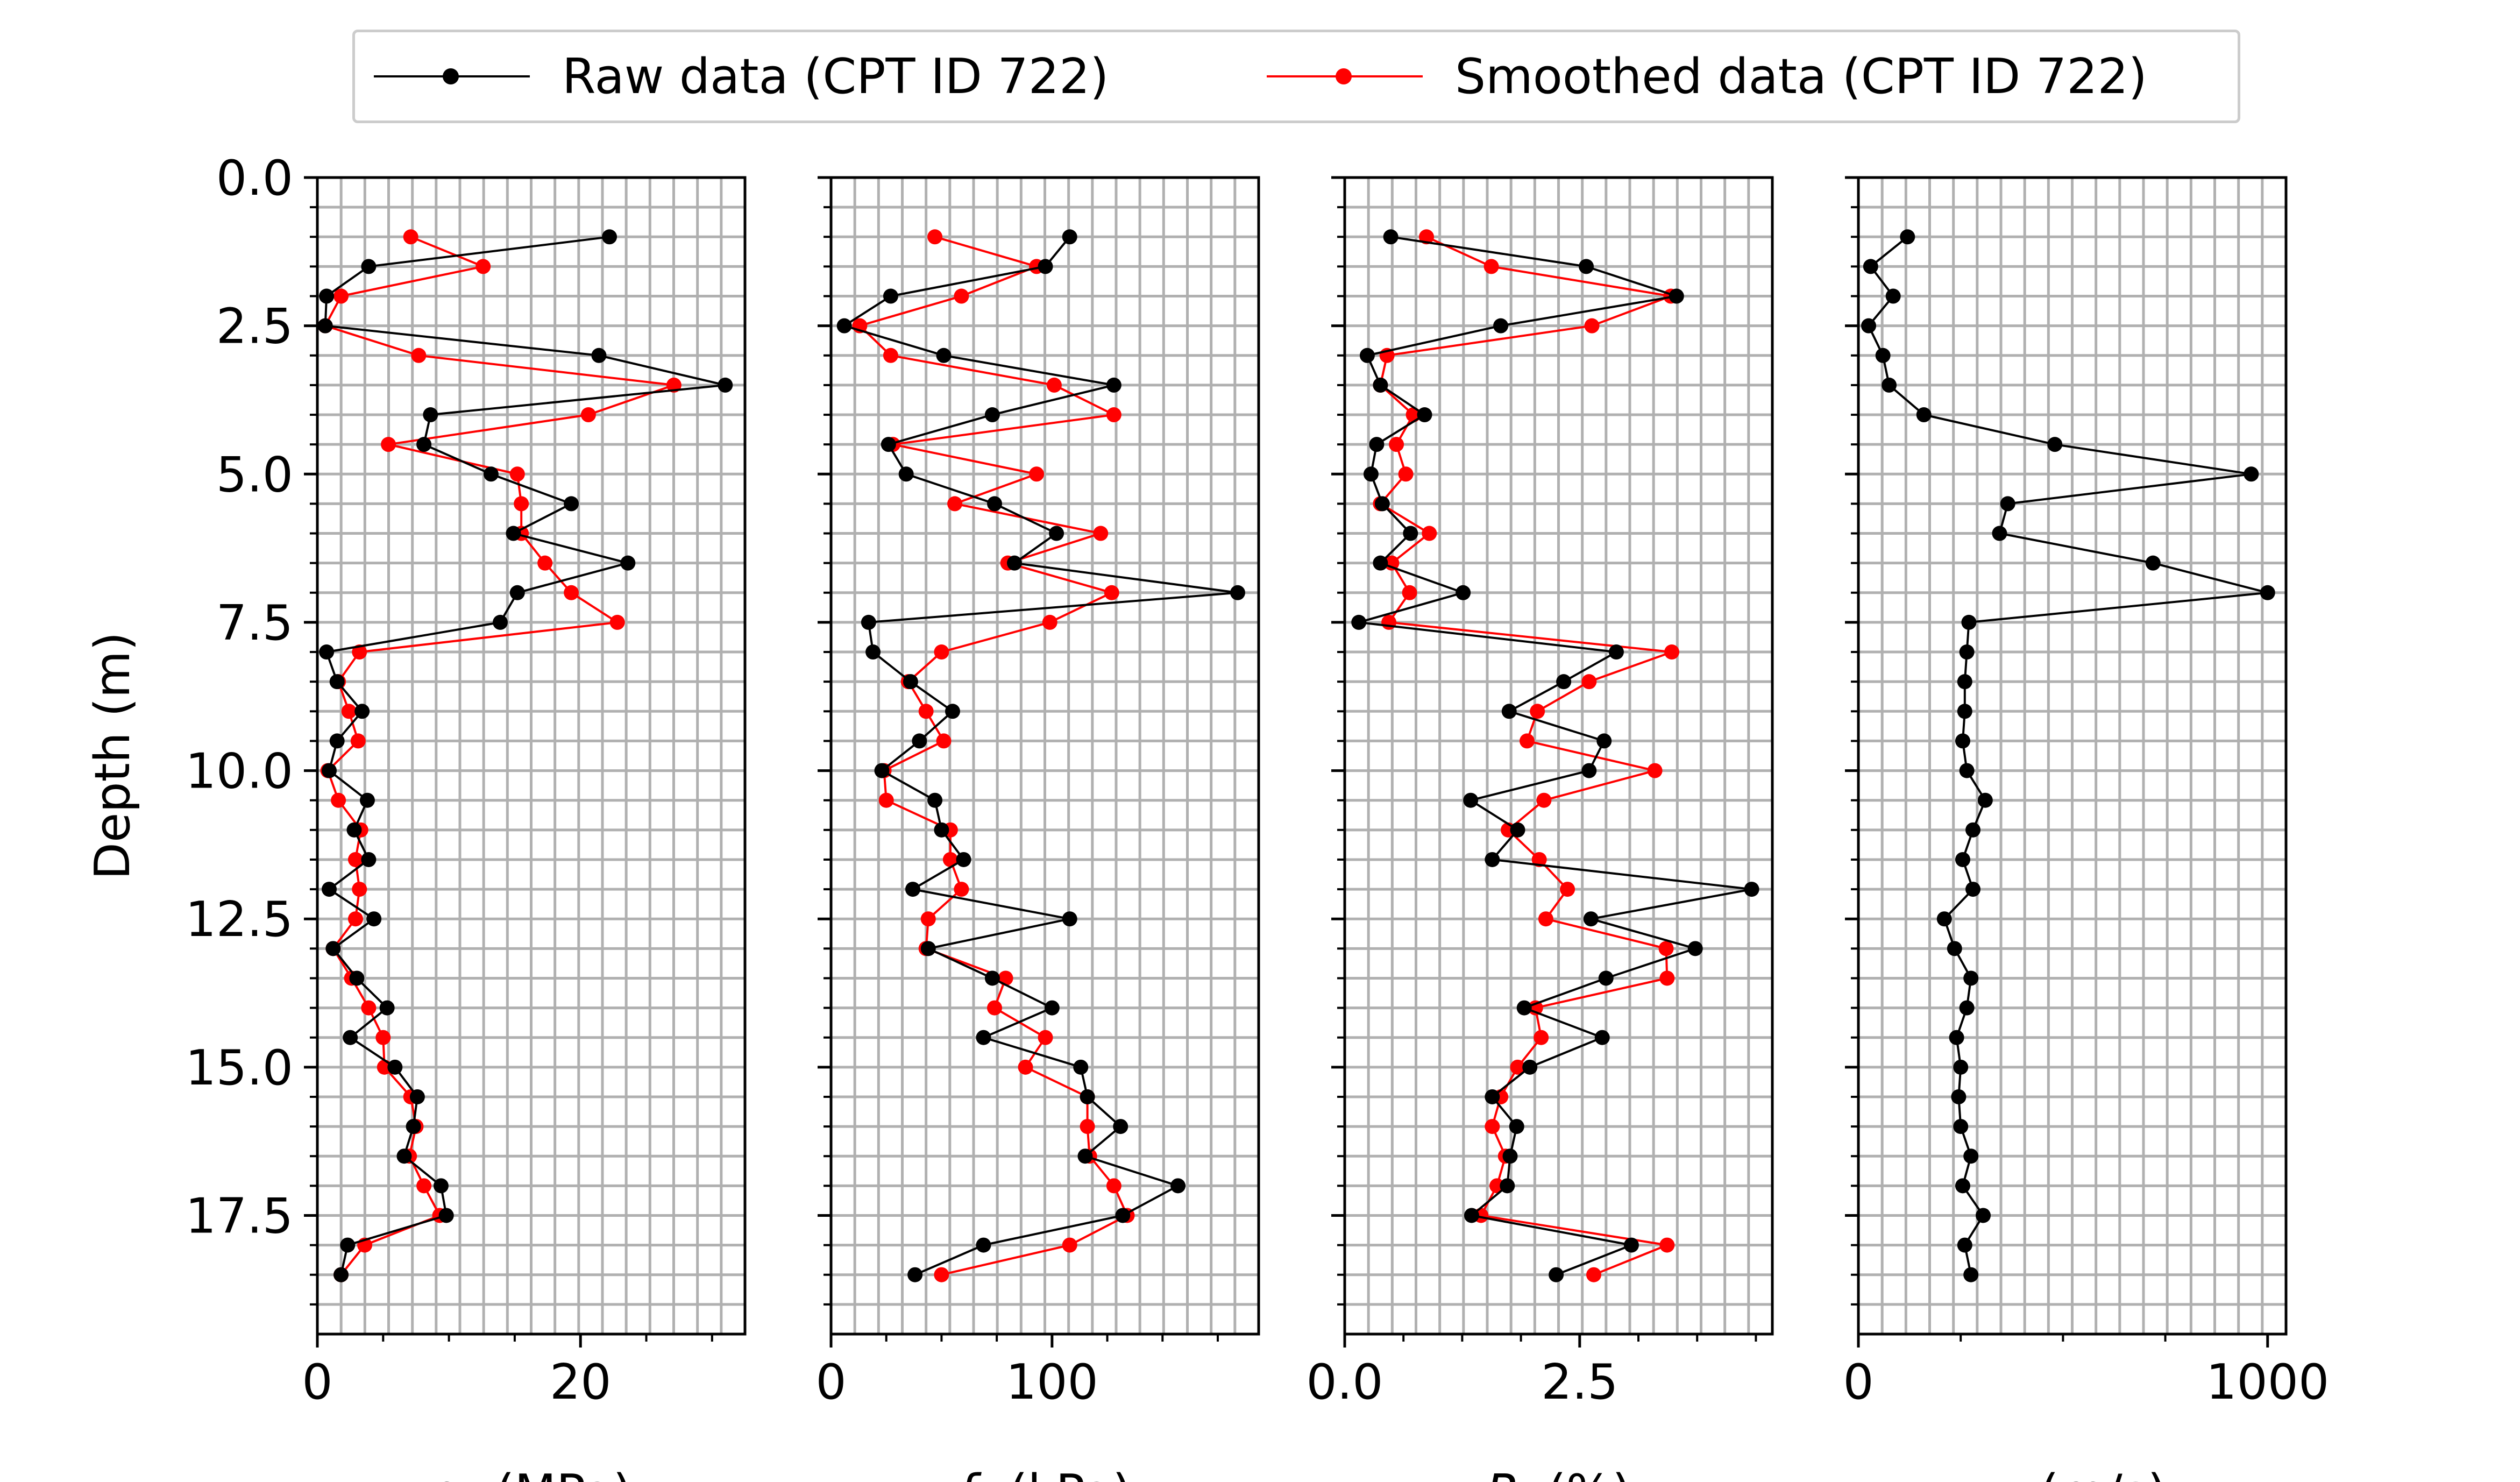 The image size is (2520, 1482). I want to click on y-axis-label: Depth (m), so click(113, 756).